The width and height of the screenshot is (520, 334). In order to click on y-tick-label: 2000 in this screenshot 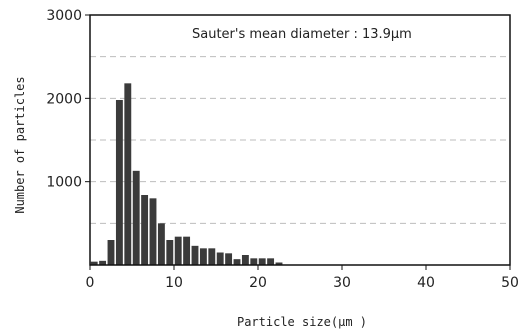, I will do `click(64, 99)`.